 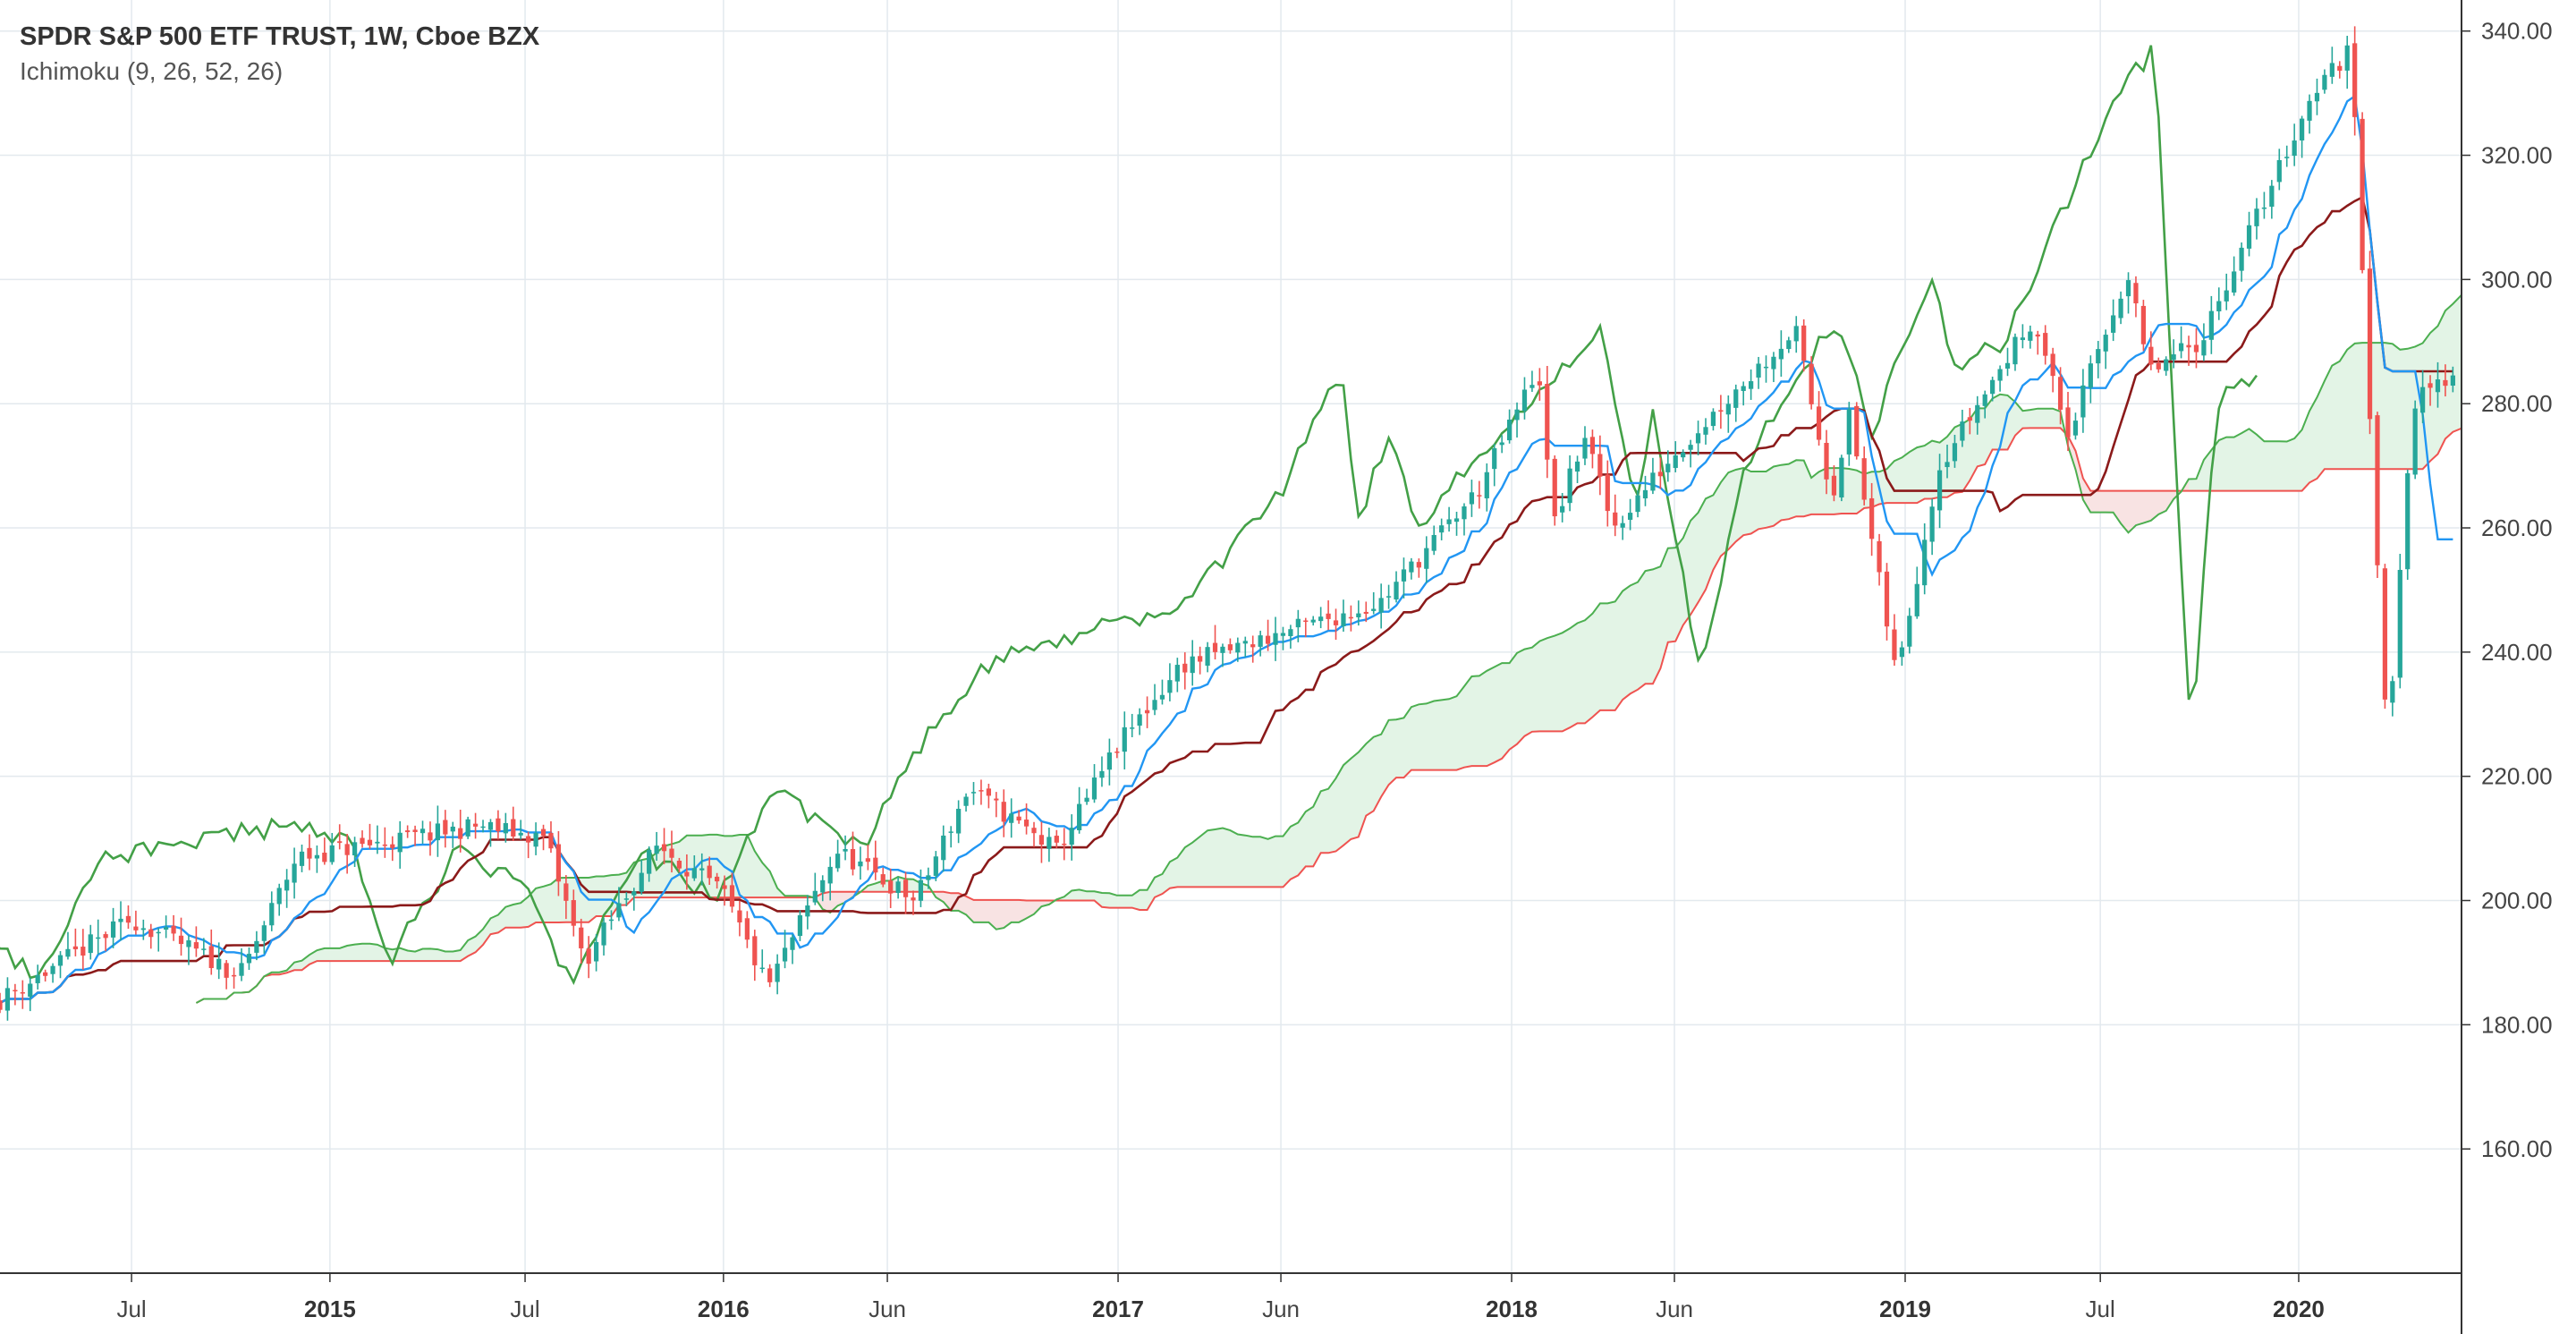 I want to click on y-tick-label: 260.00, so click(x=2517, y=527).